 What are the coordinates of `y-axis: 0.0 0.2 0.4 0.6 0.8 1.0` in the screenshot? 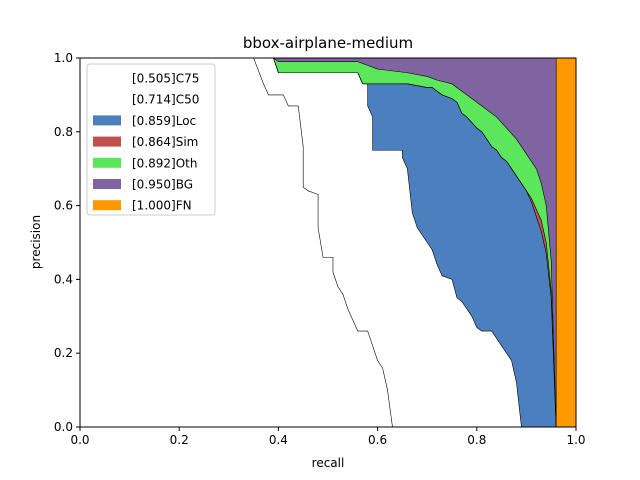 It's located at (67, 242).